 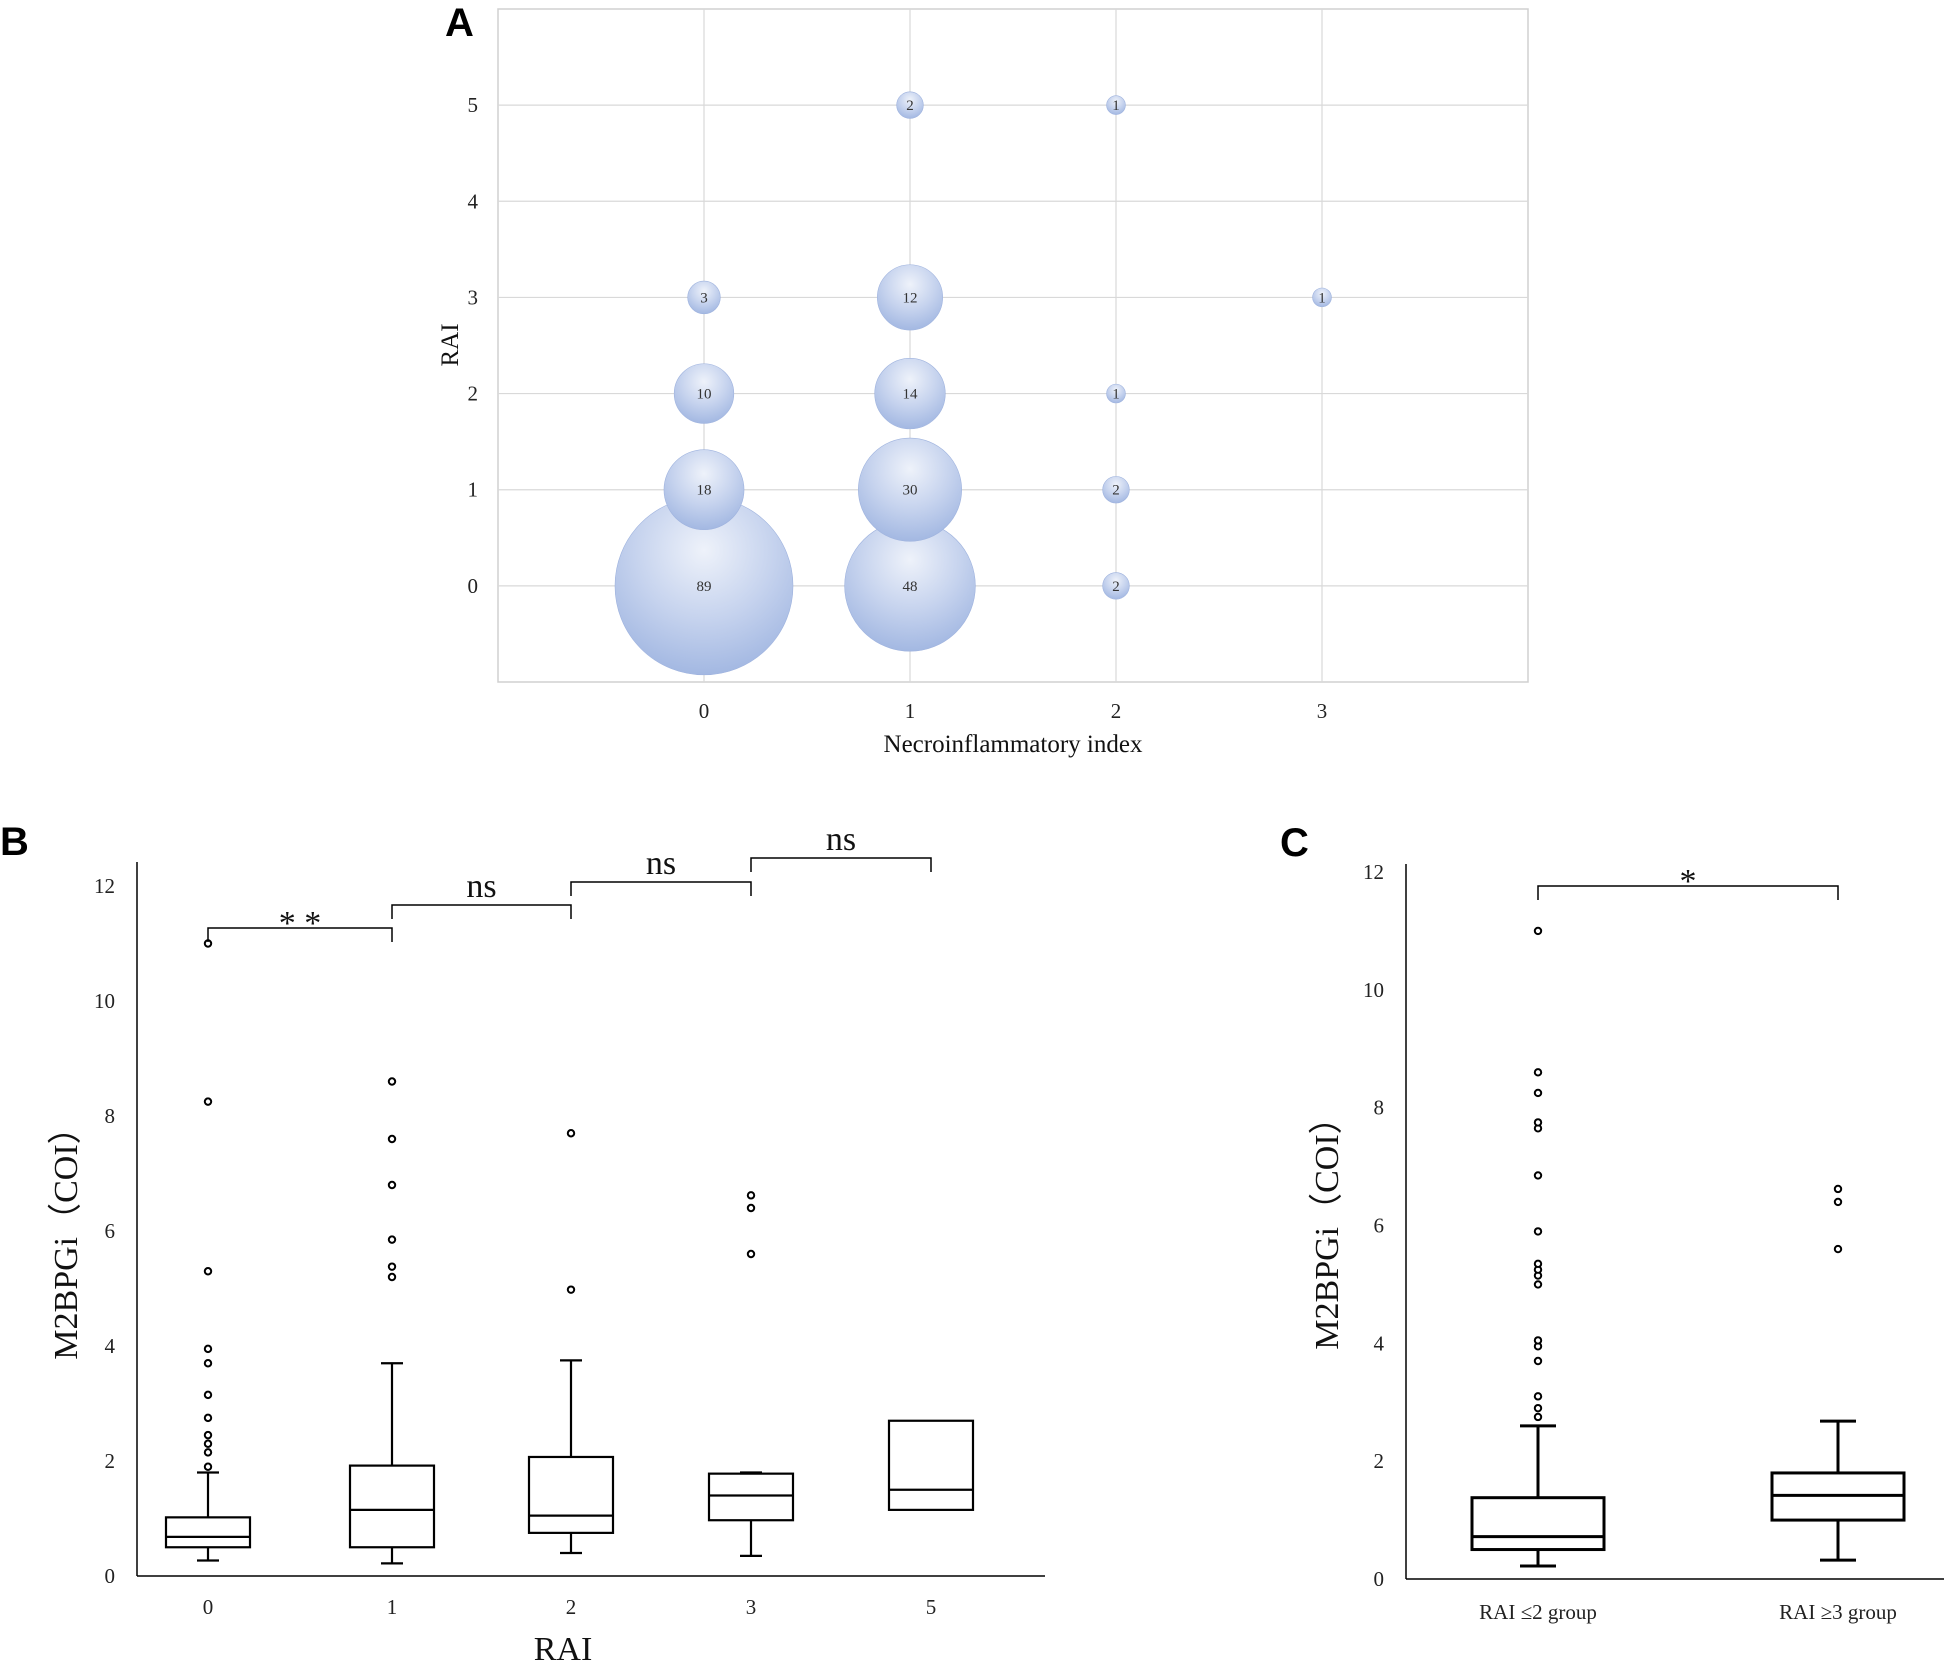 What do you see at coordinates (569, 881) in the screenshot?
I see `comparisons-b: * * ns ns ns` at bounding box center [569, 881].